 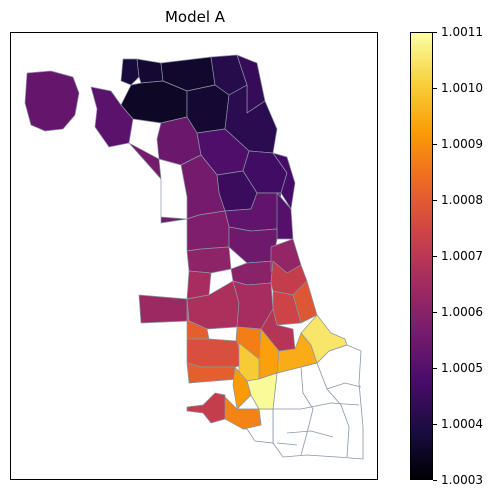 What do you see at coordinates (421, 256) in the screenshot?
I see `colorbar` at bounding box center [421, 256].